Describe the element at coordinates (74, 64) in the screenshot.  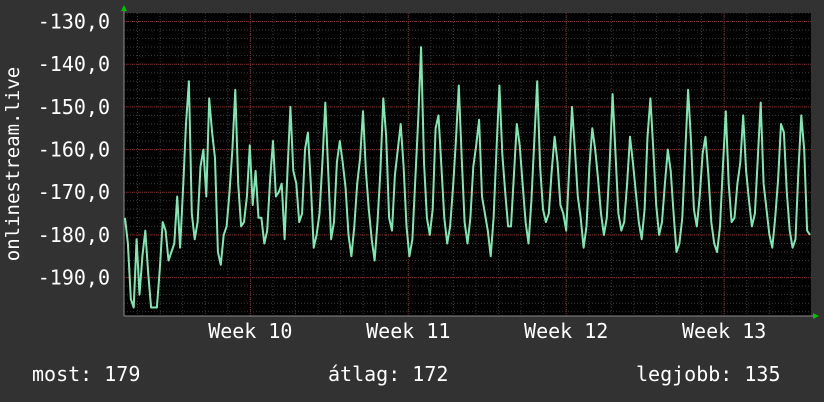
I see `y-tick-label: -140,0` at that location.